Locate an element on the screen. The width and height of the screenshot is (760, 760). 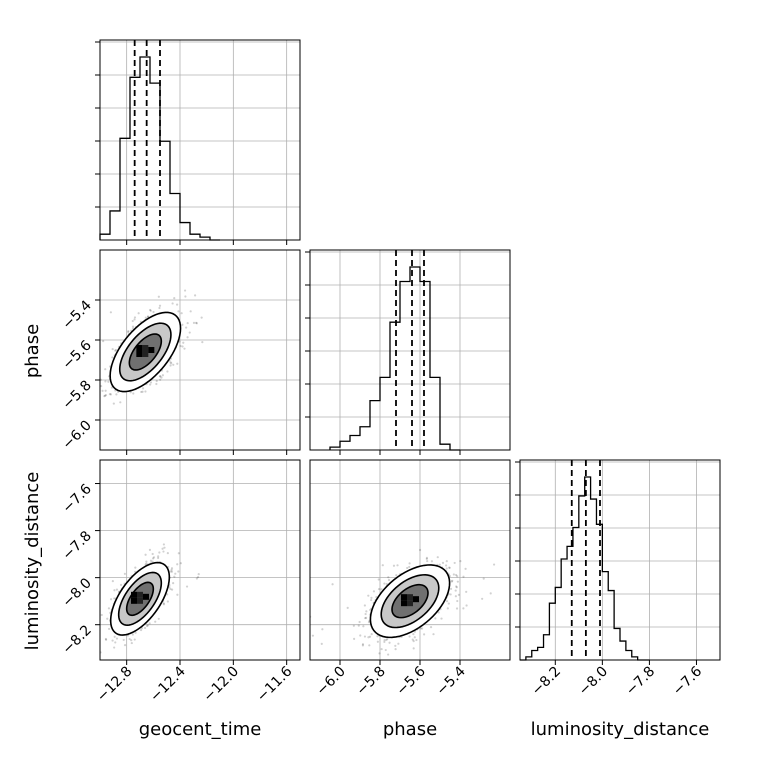
ytick-label: −5.8 is located at coordinates (76, 395).